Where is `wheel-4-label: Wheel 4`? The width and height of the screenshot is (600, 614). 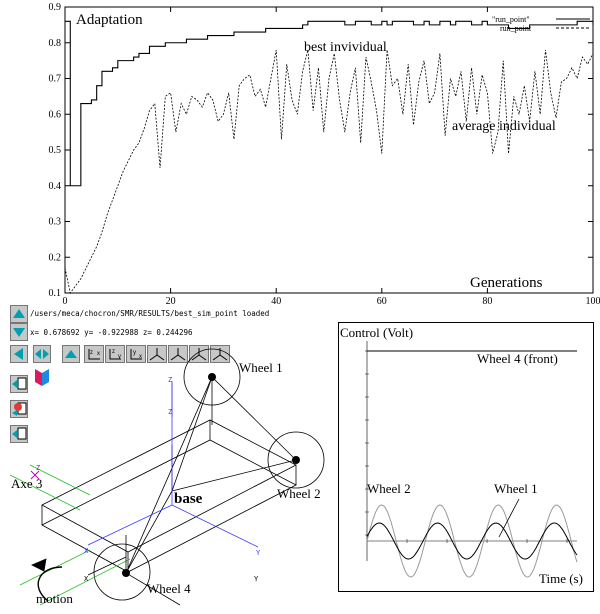 wheel-4-label: Wheel 4 is located at coordinates (169, 588).